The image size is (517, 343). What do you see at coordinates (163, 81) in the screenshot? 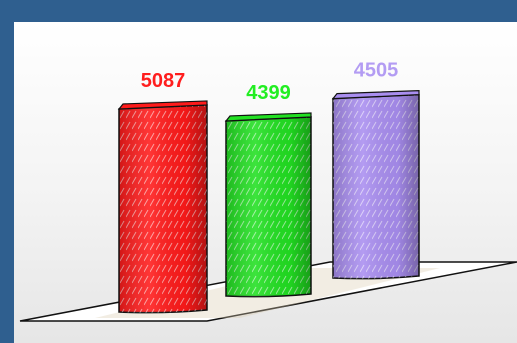
I see `data-label-1: 5087` at bounding box center [163, 81].